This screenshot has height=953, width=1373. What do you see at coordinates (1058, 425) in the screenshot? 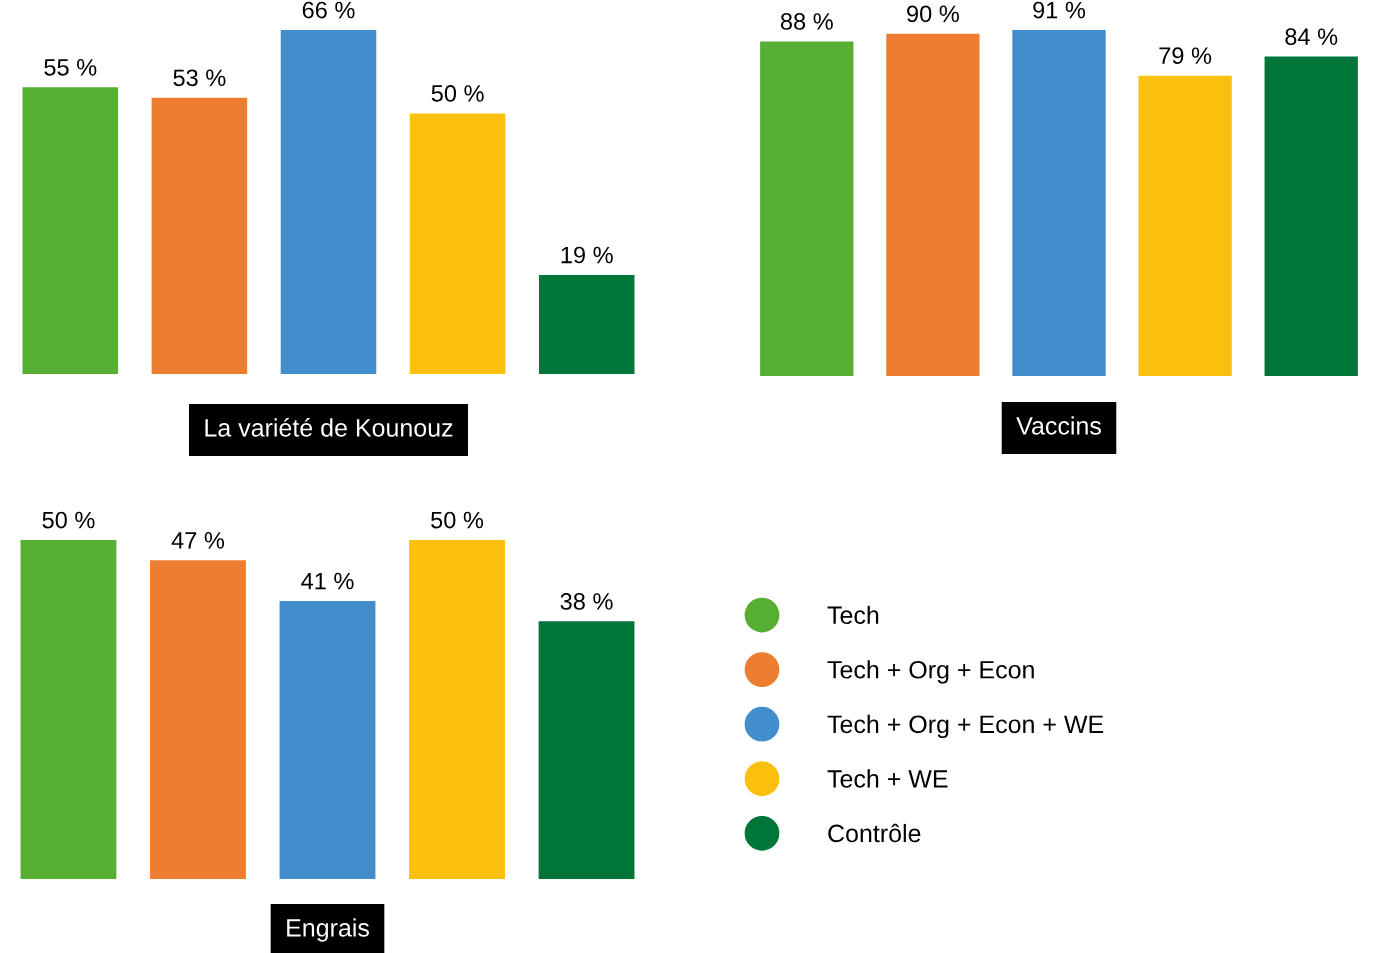
I see `text: Vaccins` at bounding box center [1058, 425].